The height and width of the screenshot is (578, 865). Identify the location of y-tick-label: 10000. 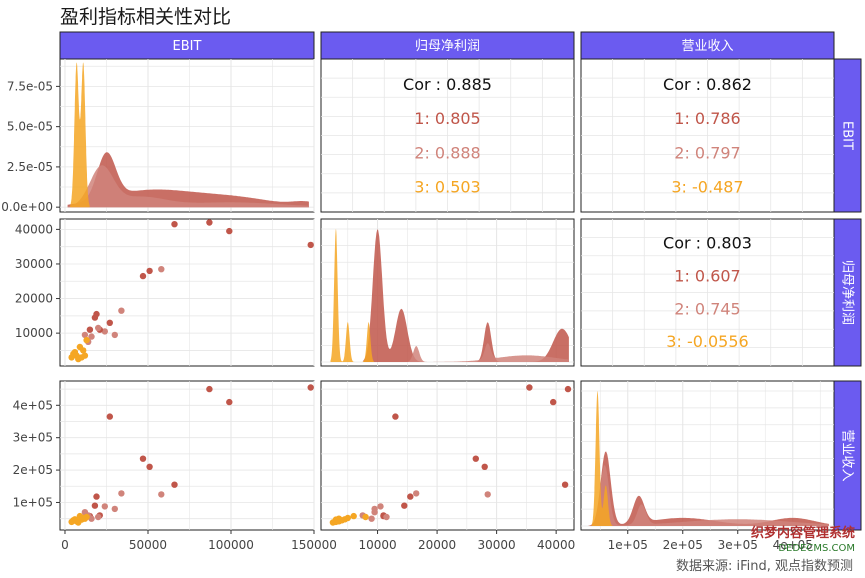
(34, 333).